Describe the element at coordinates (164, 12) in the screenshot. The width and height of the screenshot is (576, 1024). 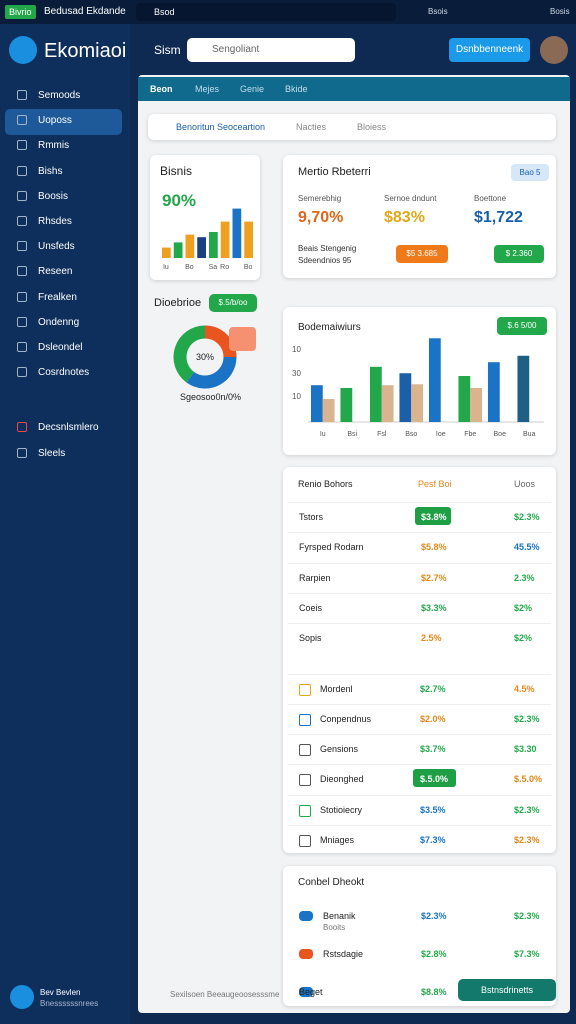
I see `search-text: Bsod` at that location.